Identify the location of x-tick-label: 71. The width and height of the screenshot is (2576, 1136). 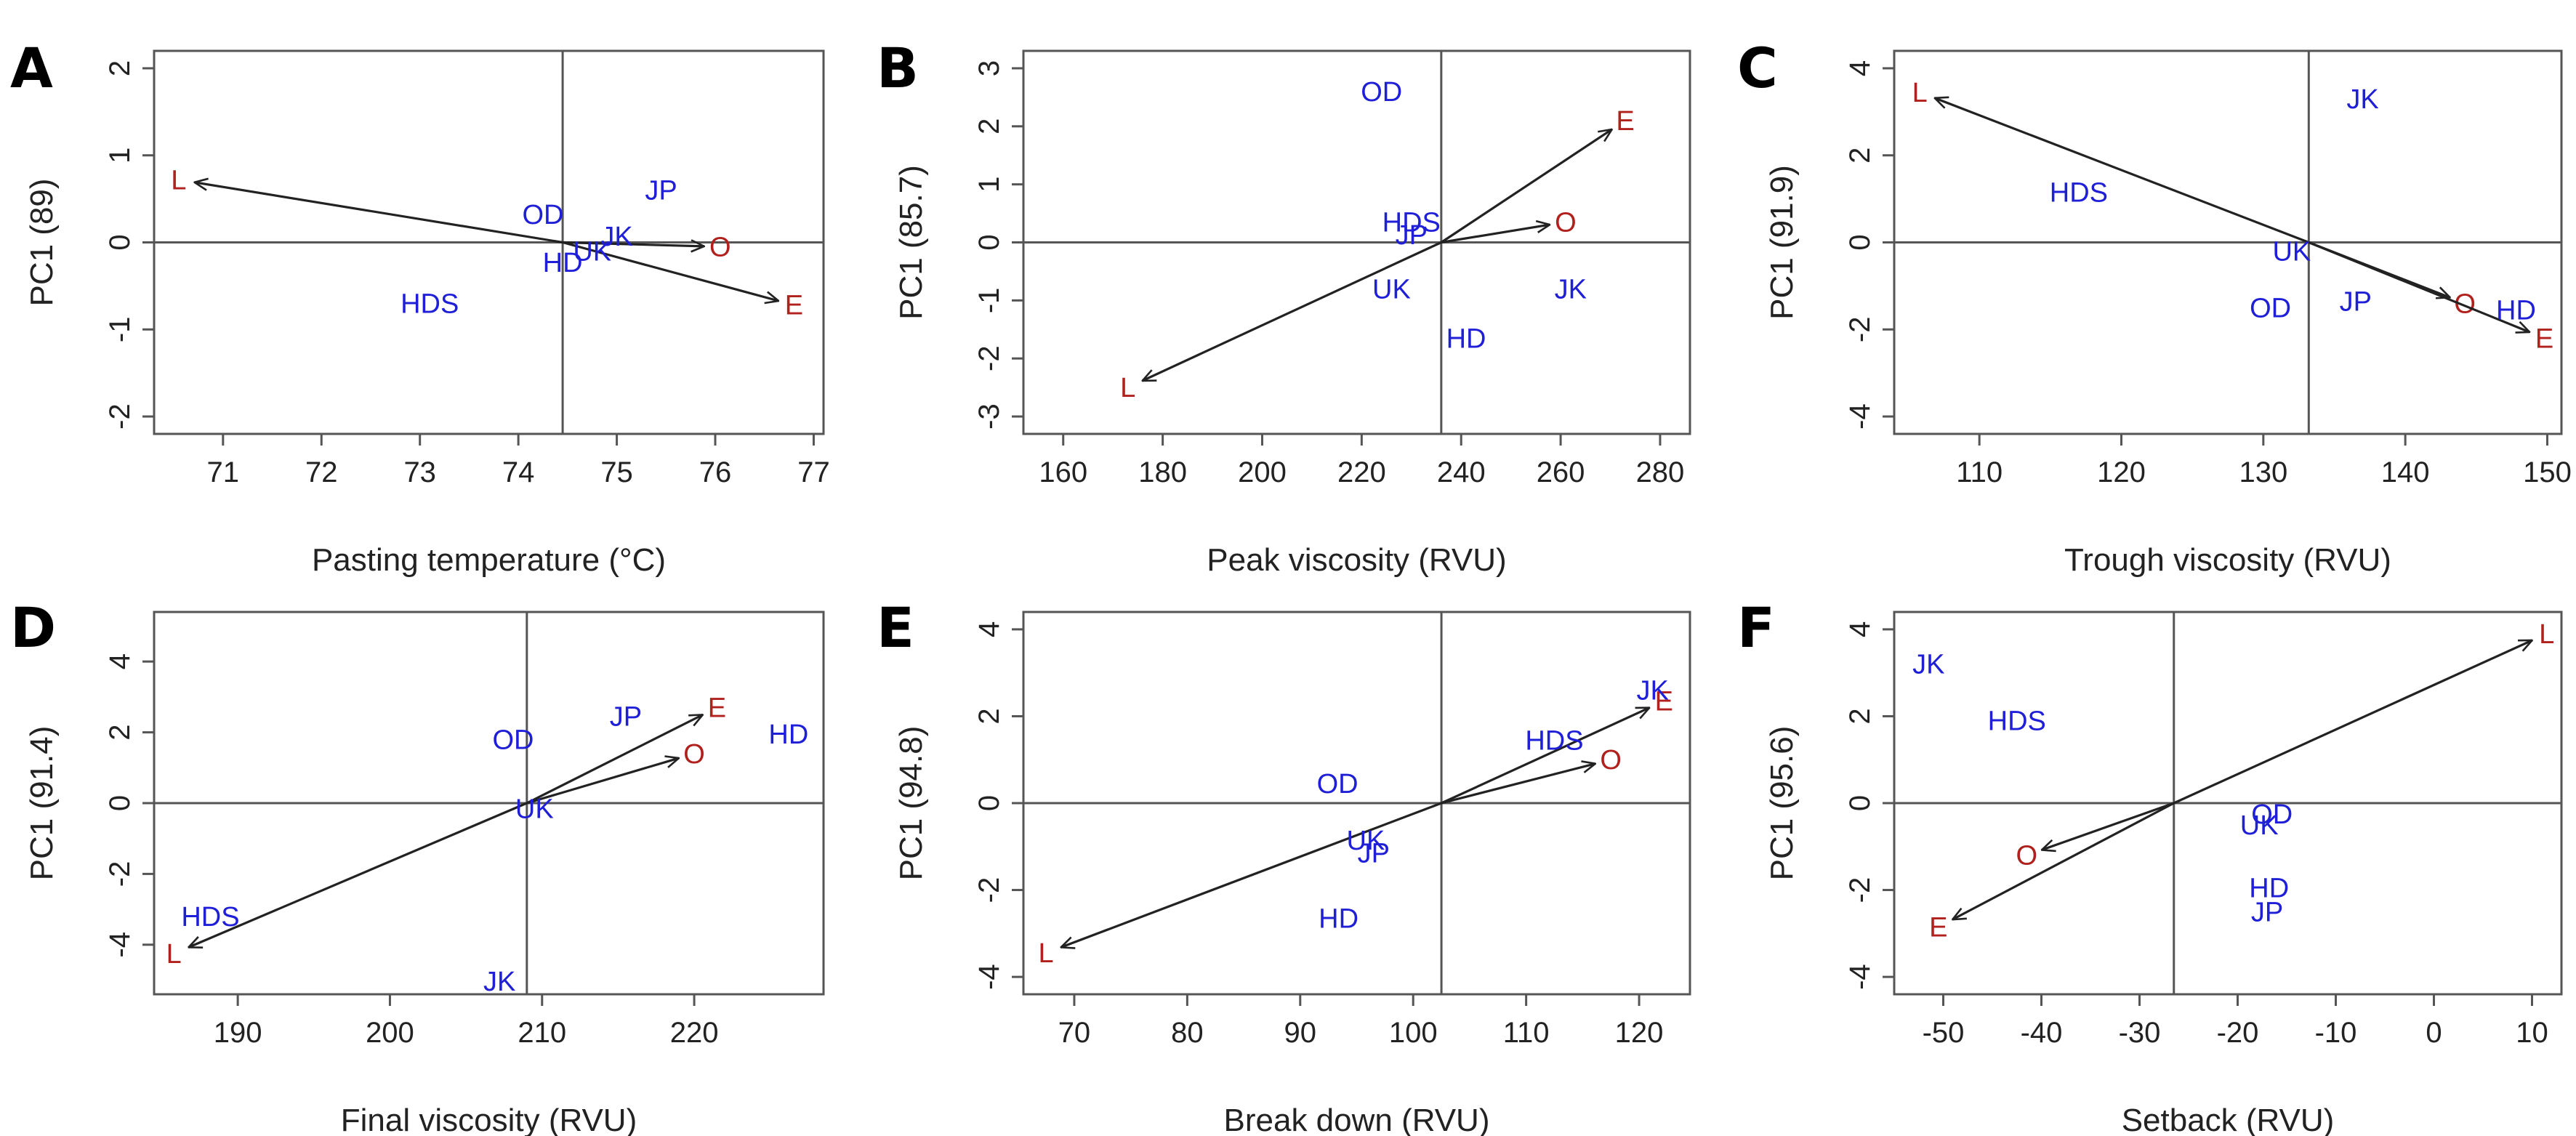
(223, 472).